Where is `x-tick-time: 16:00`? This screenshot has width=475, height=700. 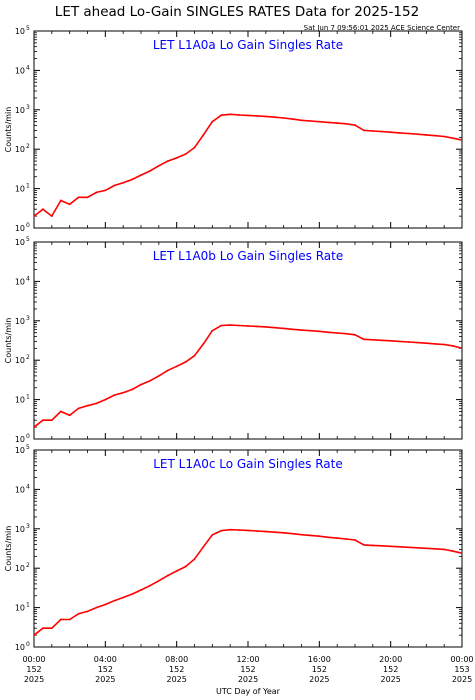 x-tick-time: 16:00 is located at coordinates (319, 659).